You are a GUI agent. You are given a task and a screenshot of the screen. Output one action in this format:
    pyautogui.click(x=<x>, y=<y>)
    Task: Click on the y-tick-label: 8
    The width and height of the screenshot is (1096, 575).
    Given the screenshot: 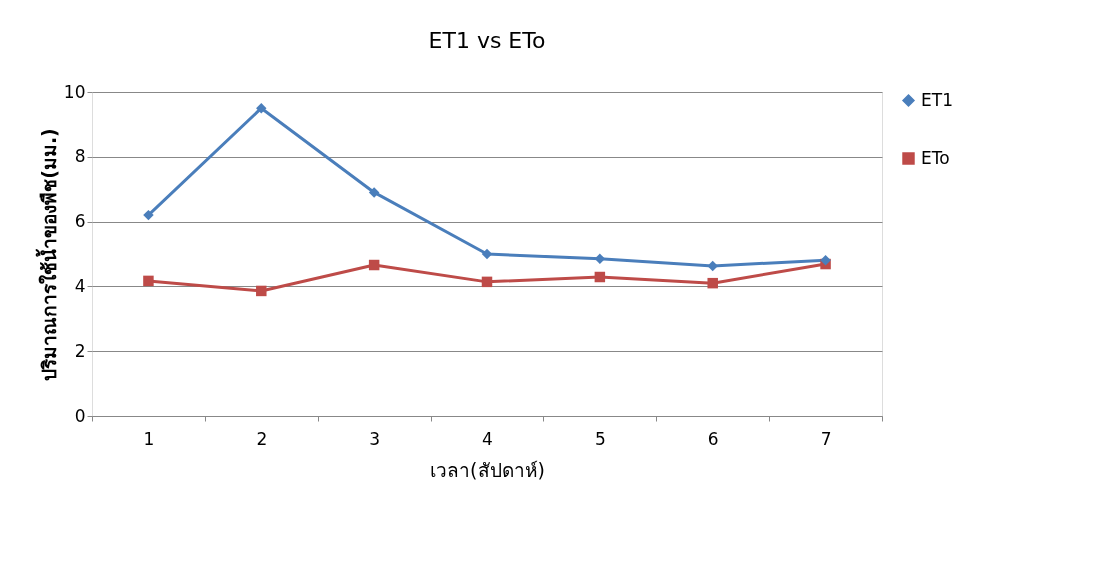 What is the action you would take?
    pyautogui.click(x=80, y=156)
    